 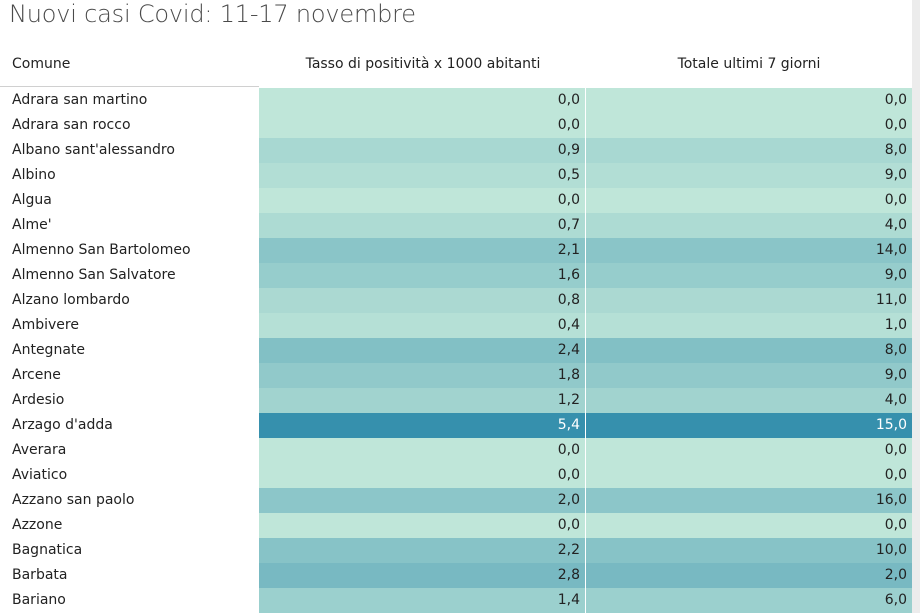 What do you see at coordinates (47, 550) in the screenshot?
I see `cell-comune: Bagnatica` at bounding box center [47, 550].